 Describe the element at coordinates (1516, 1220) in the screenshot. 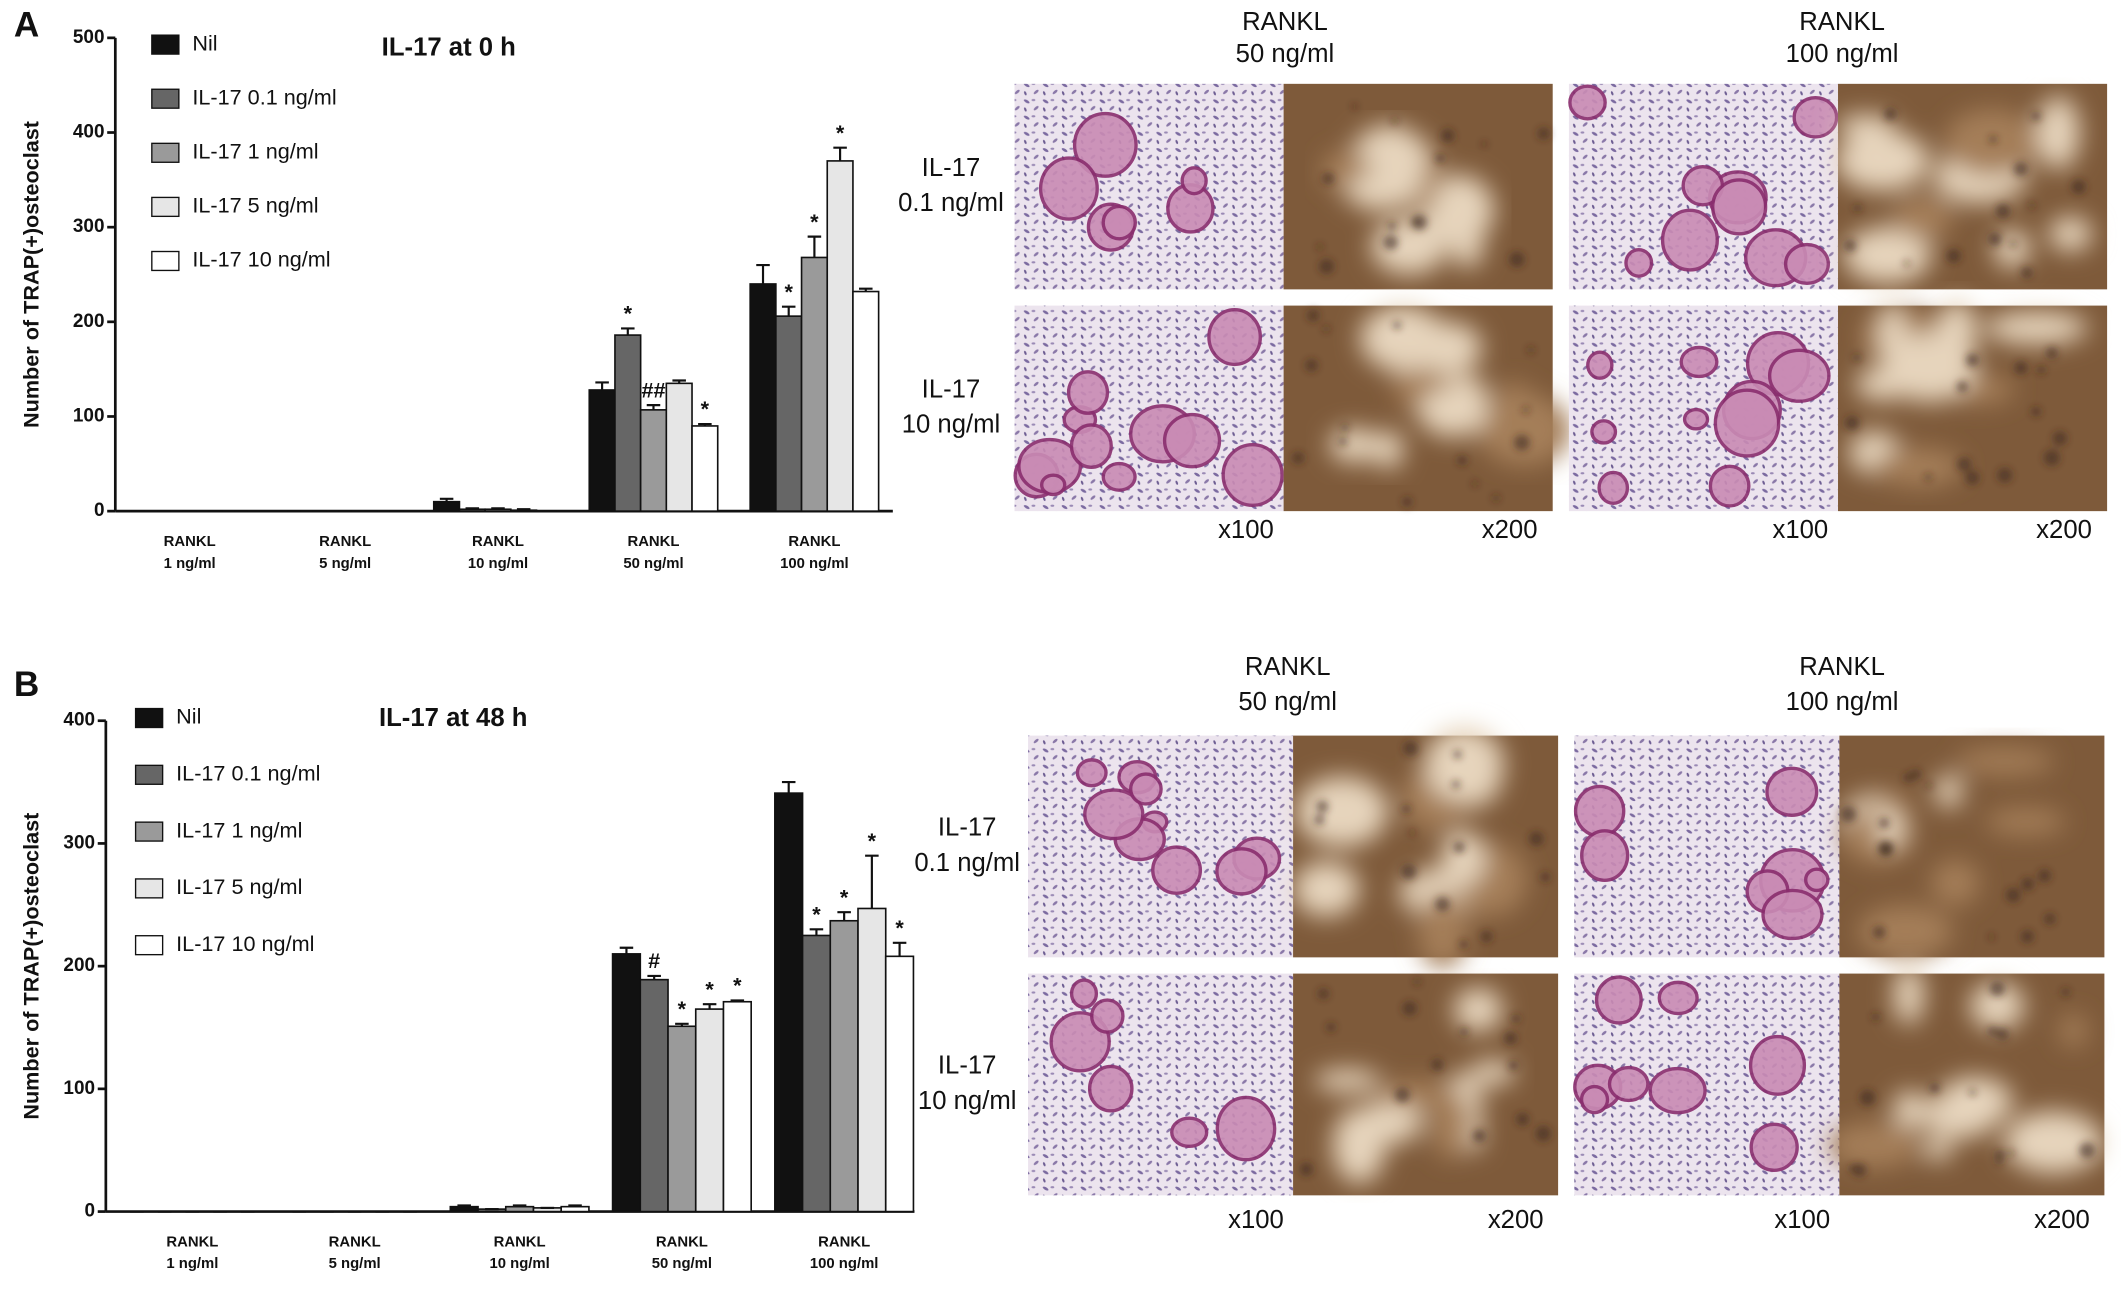

I see `magnification: x200` at that location.